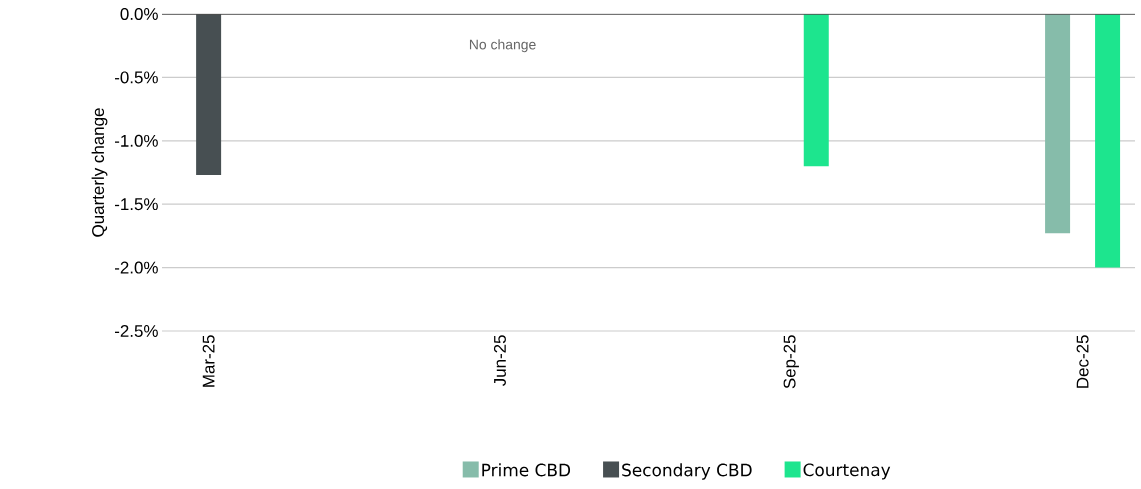 Image resolution: width=1141 pixels, height=489 pixels. I want to click on y-tick-label: -2.0%, so click(136, 267).